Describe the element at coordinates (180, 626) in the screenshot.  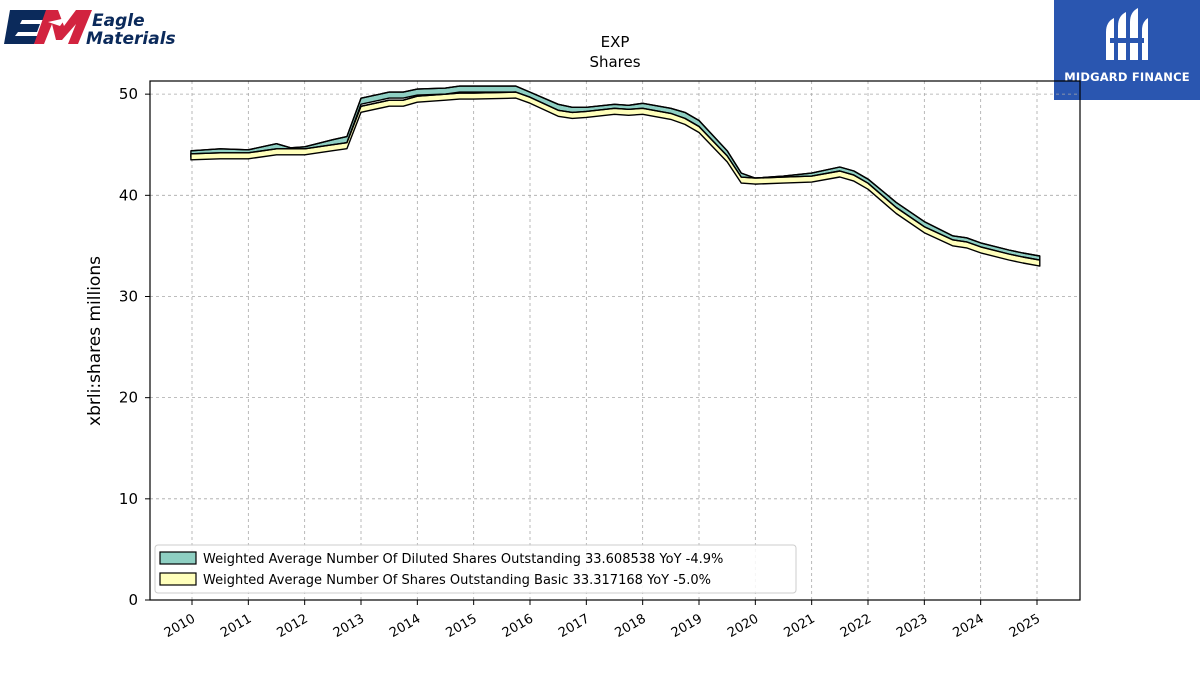
I see `x-tick-label: 2010` at that location.